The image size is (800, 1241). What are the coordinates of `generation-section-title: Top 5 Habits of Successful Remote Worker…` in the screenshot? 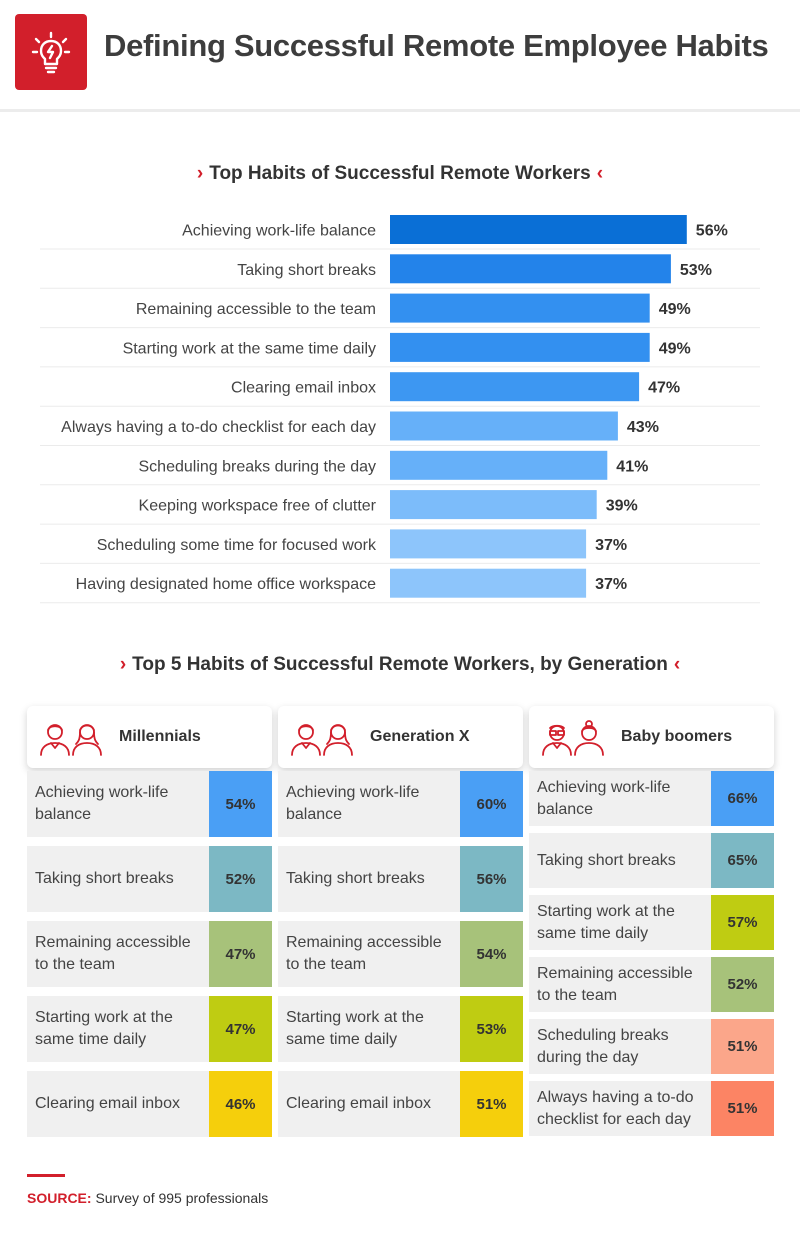 It's located at (400, 664).